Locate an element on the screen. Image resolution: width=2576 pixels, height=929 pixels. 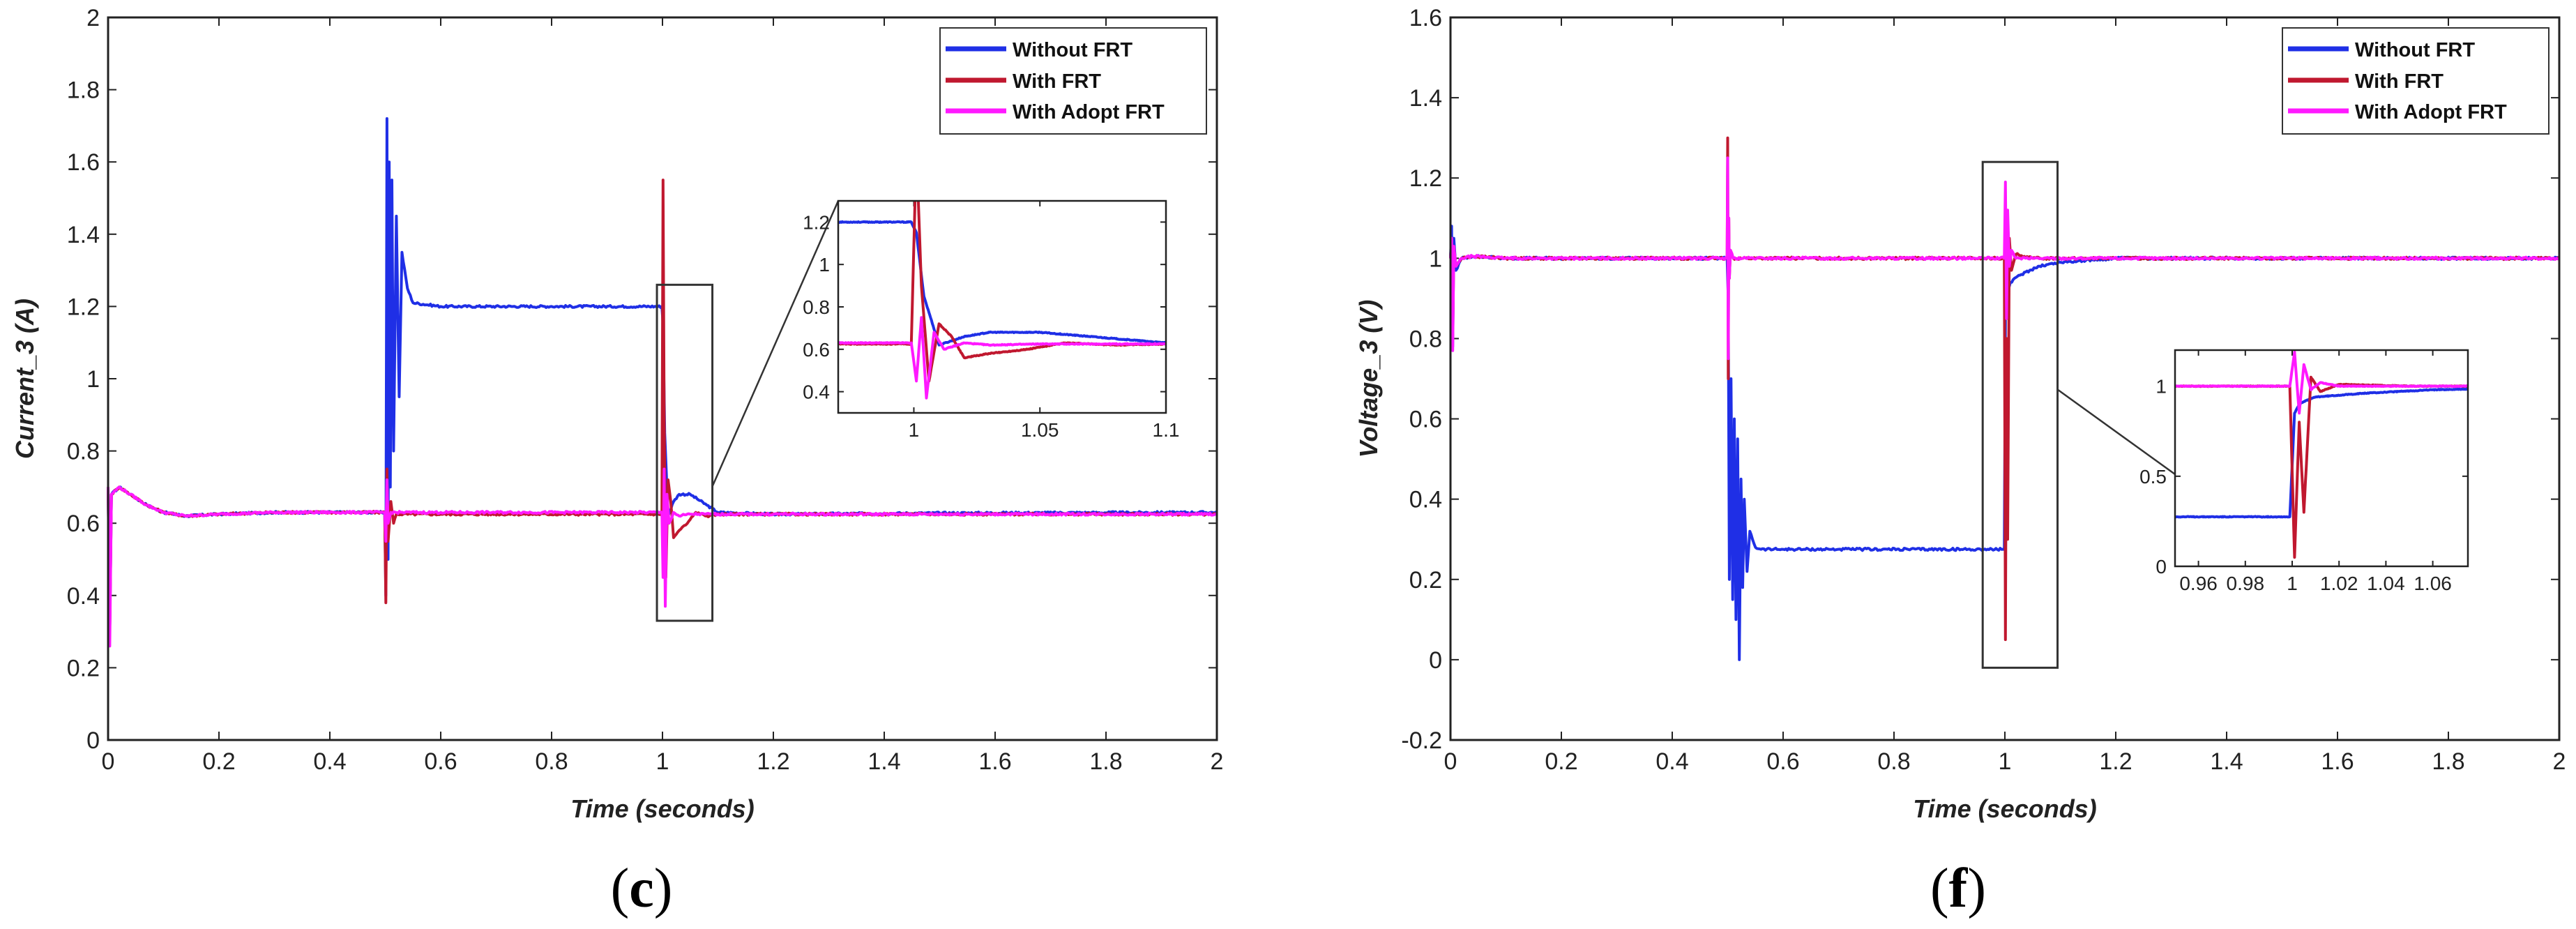
f-x-tick-label: 0.8 is located at coordinates (1893, 761).